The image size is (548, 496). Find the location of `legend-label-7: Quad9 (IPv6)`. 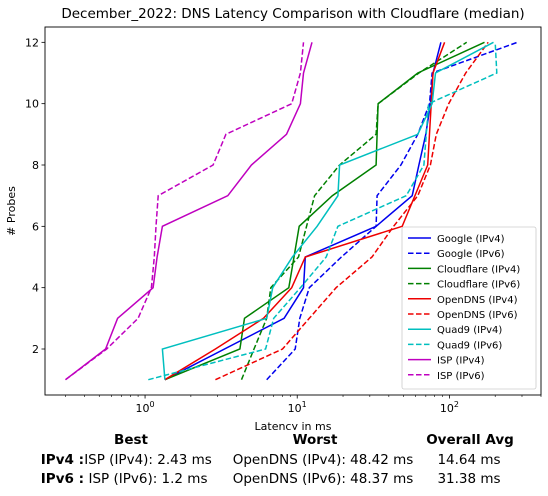

legend-label-7: Quad9 (IPv6) is located at coordinates (469, 345).